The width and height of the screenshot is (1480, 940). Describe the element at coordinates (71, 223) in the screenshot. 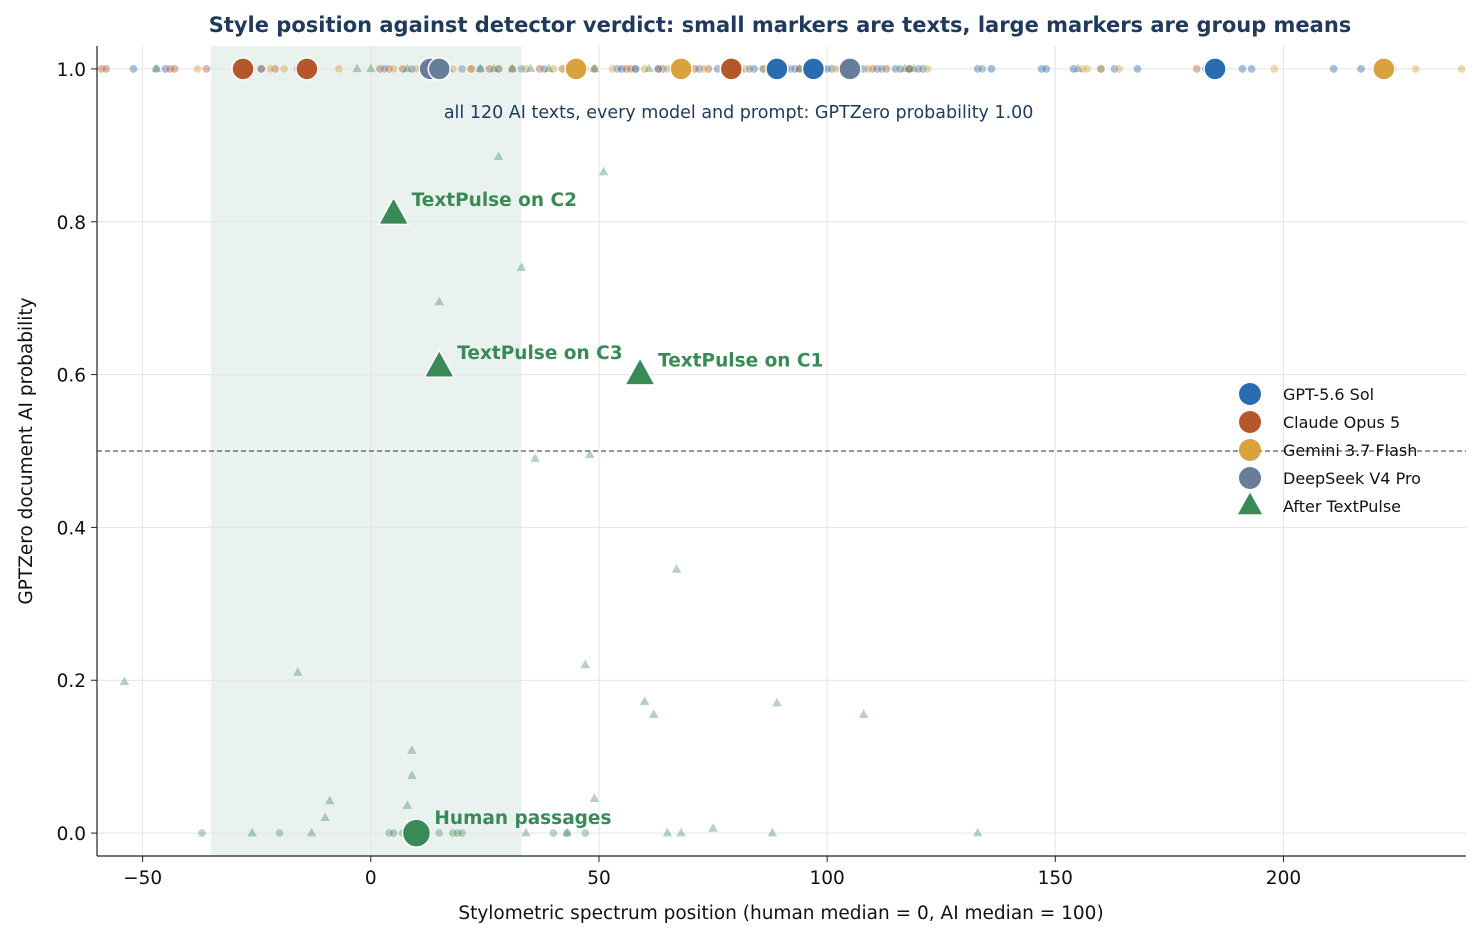

I see `y-tick-label: 0.8` at that location.